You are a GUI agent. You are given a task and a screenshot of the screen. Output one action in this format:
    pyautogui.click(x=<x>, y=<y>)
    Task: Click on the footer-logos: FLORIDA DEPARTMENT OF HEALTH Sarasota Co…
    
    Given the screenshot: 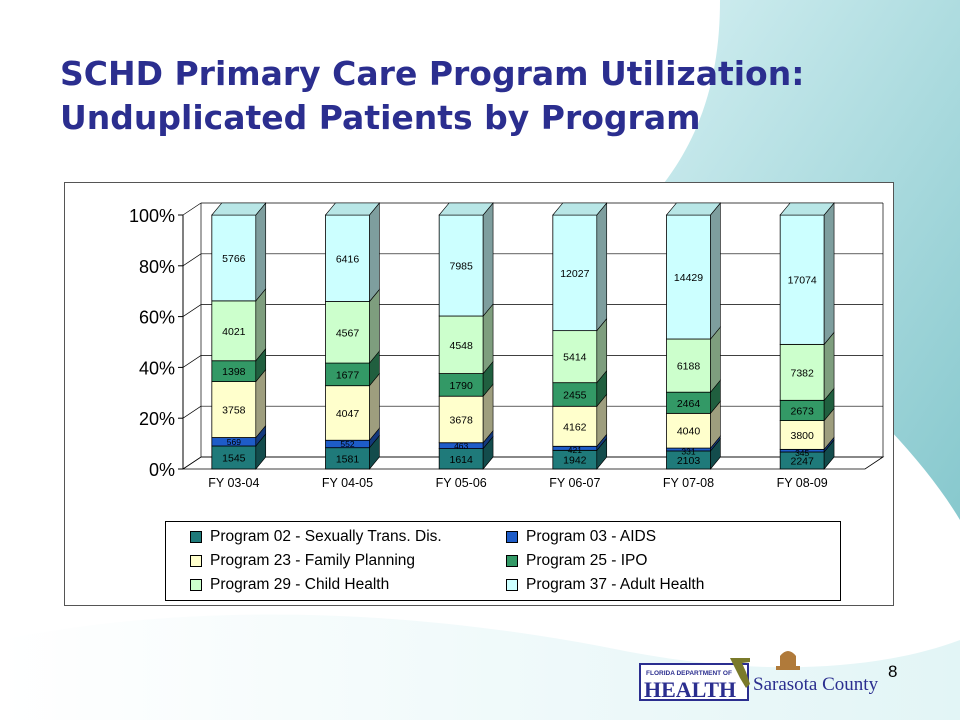 What is the action you would take?
    pyautogui.click(x=759, y=676)
    